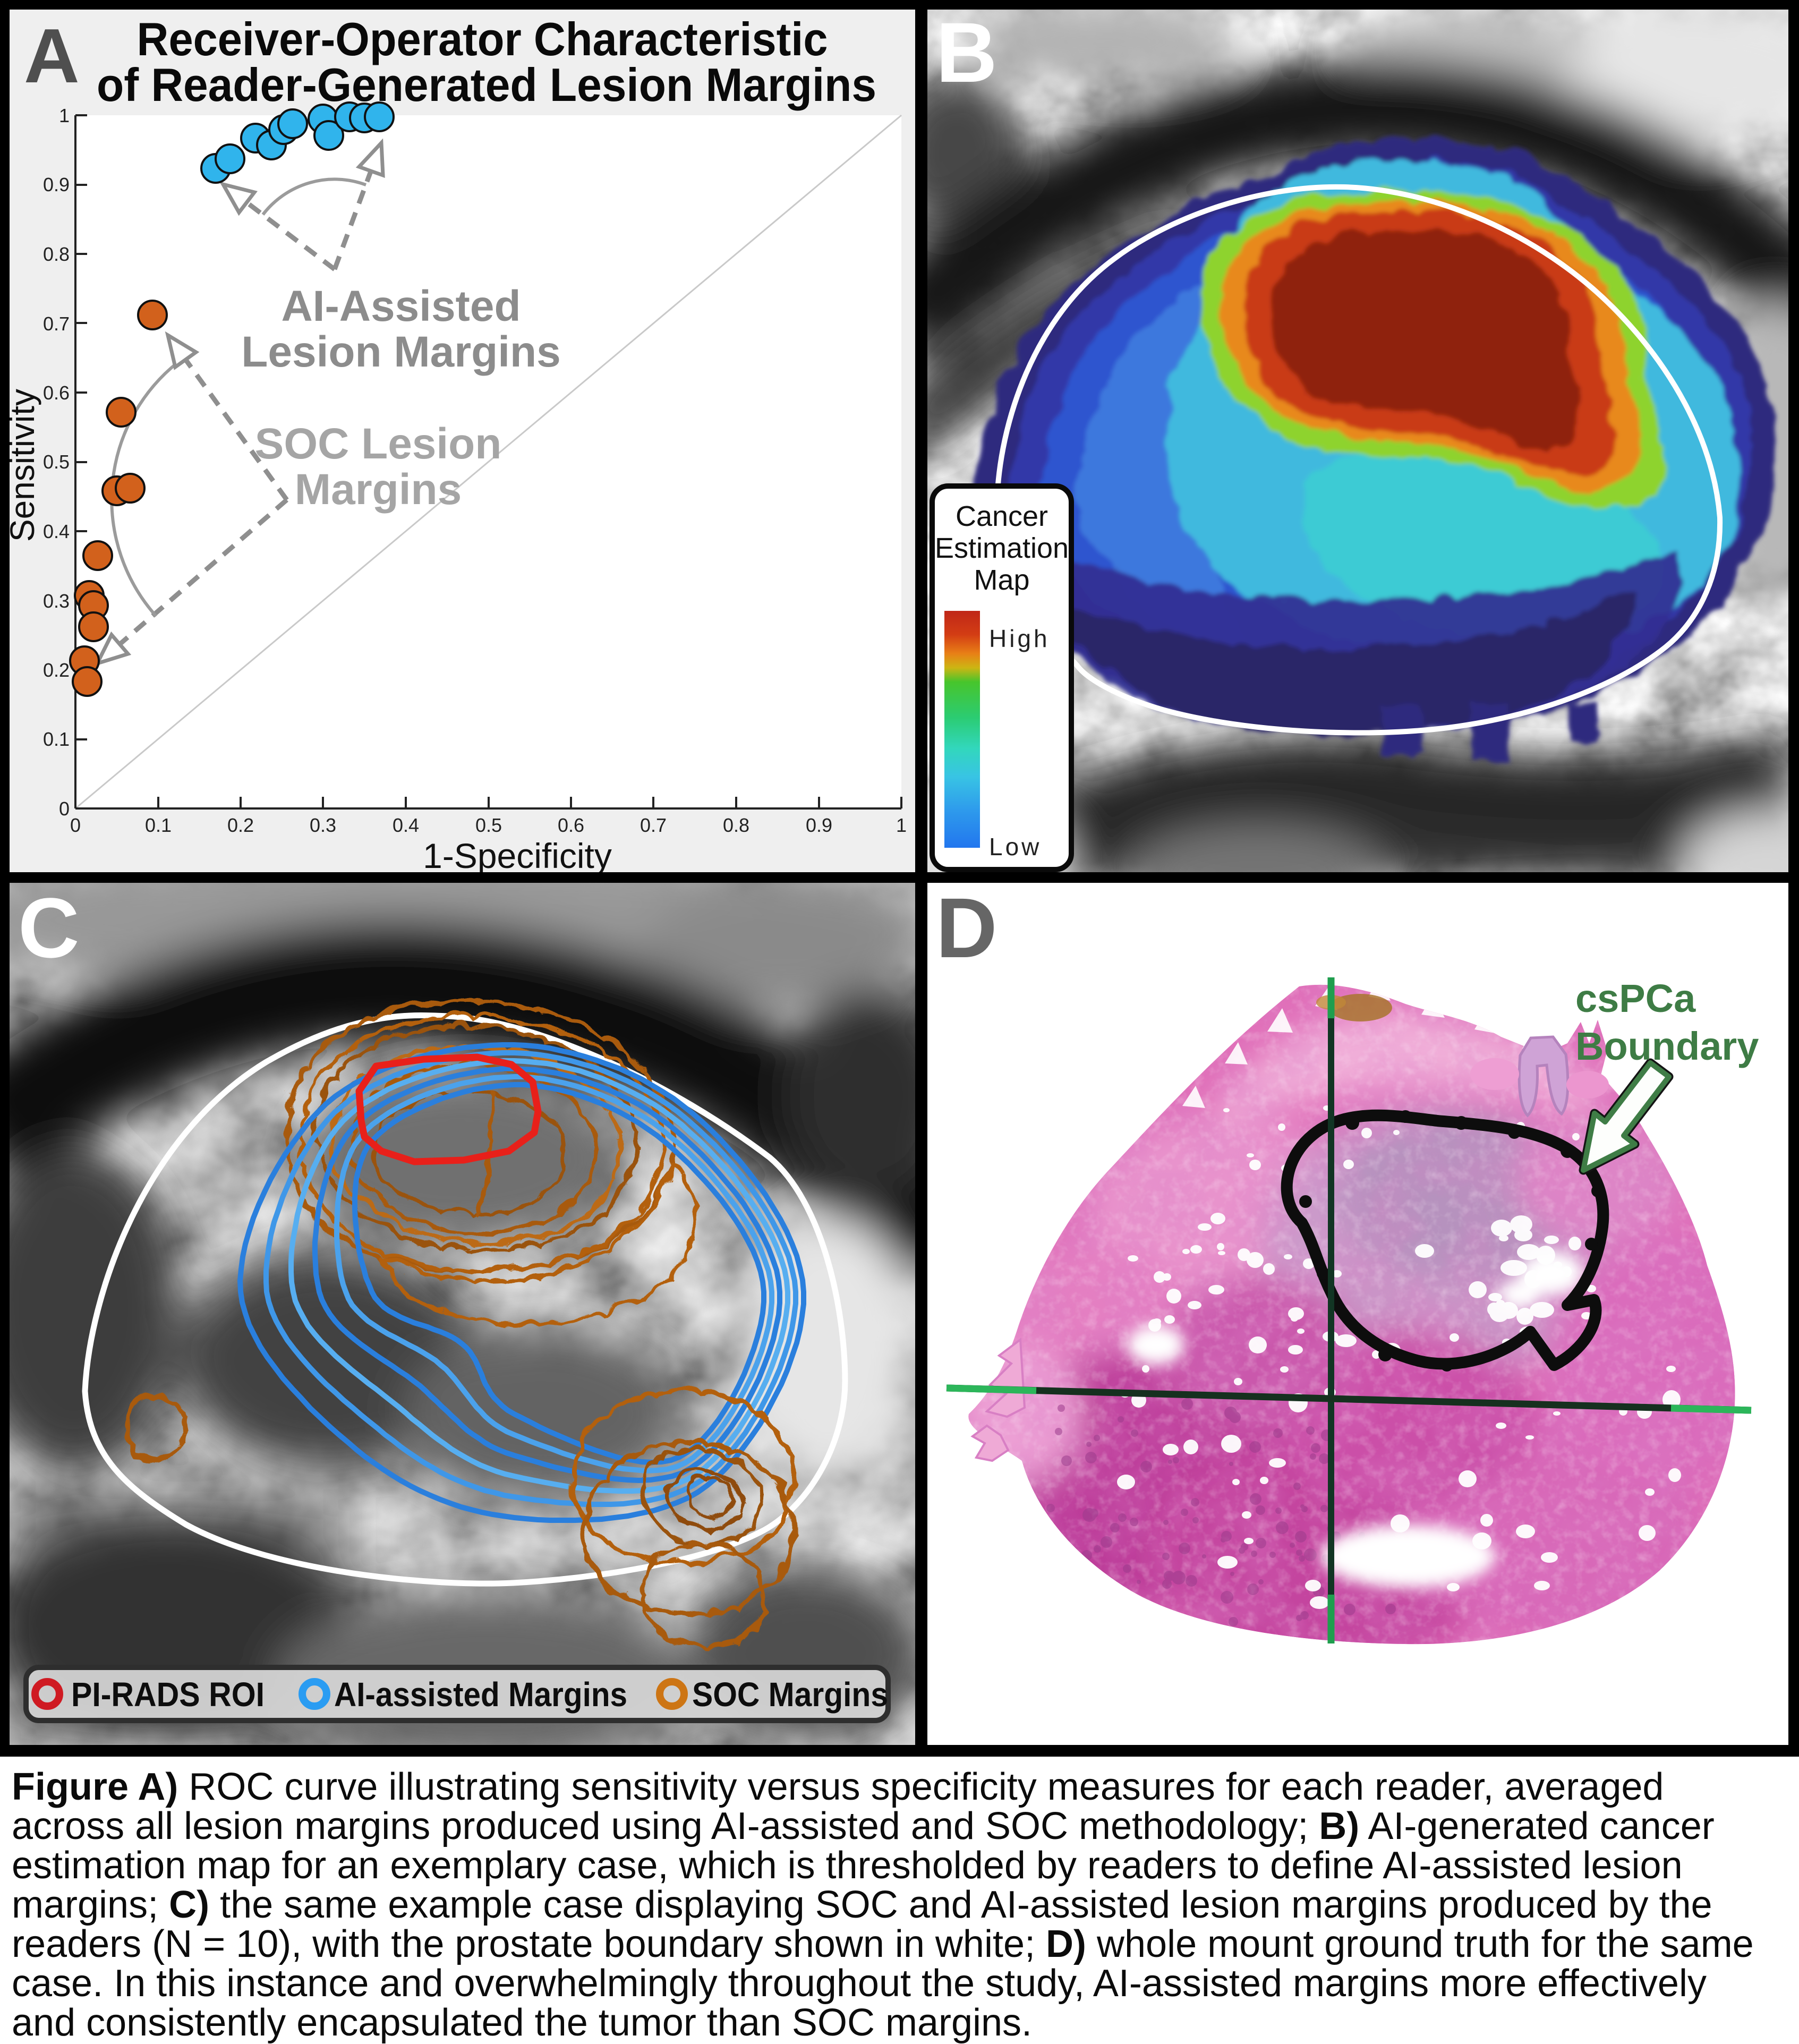  What do you see at coordinates (517, 854) in the screenshot?
I see `svg-text: 1-Specificity` at bounding box center [517, 854].